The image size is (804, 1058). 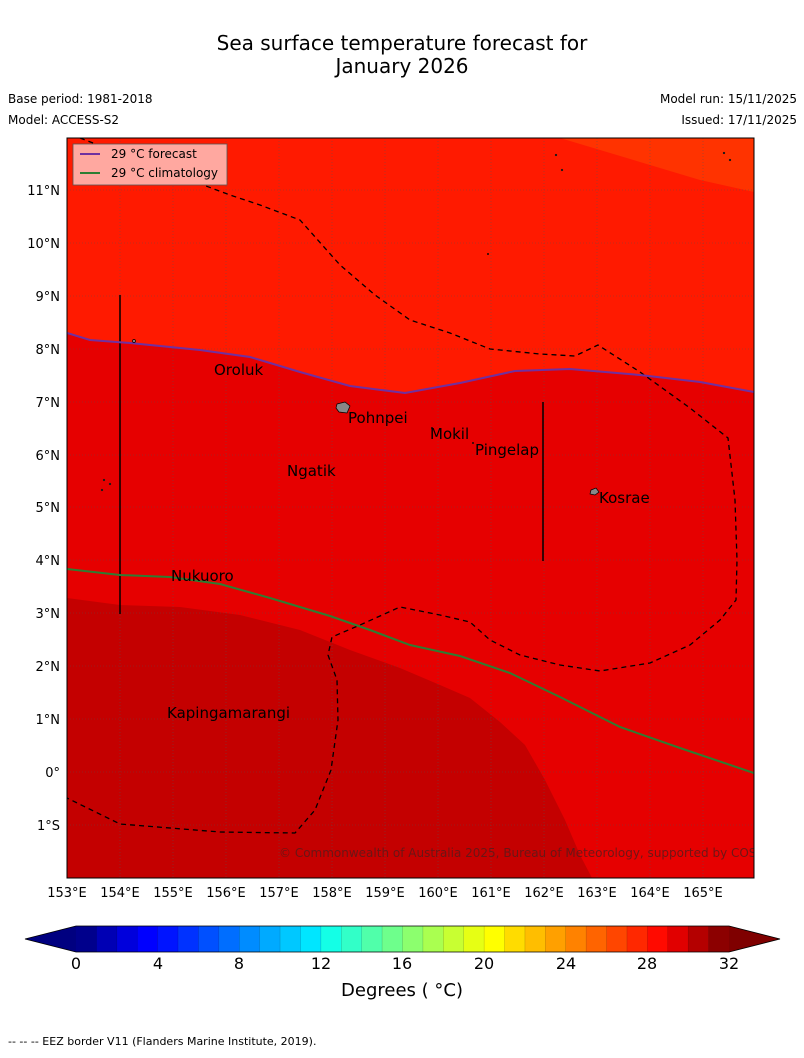 I want to click on label-nukuoro: Nukuoro, so click(x=202, y=576).